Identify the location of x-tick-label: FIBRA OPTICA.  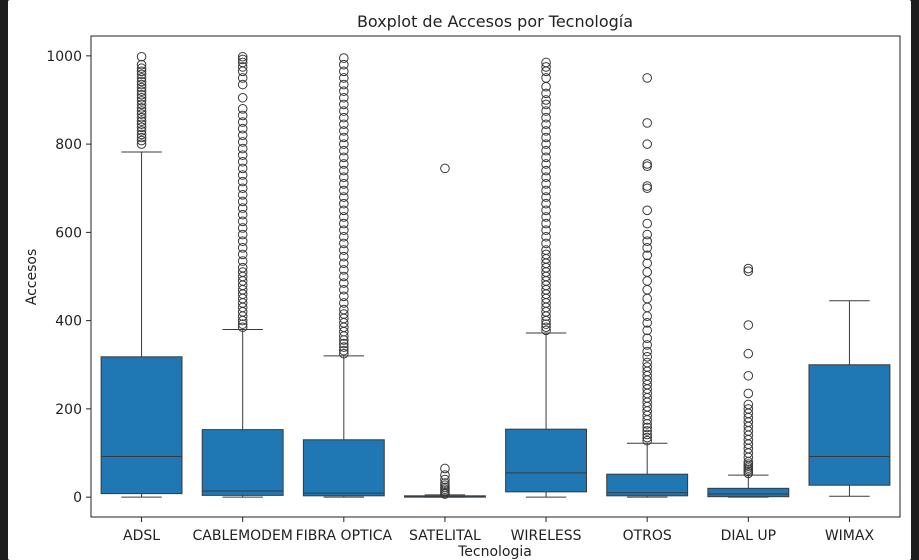
(344, 536).